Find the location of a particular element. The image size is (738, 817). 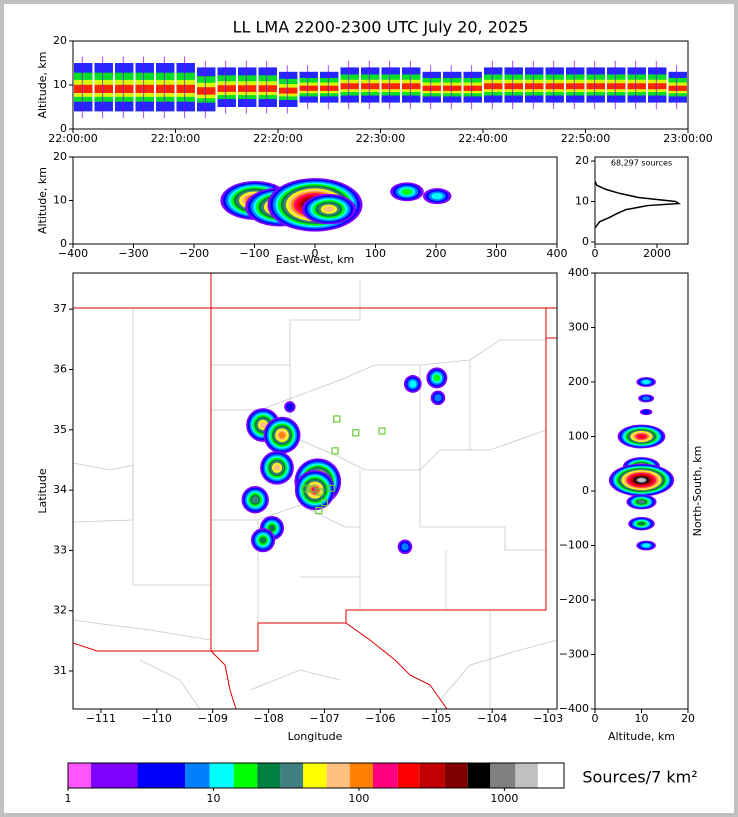

plot-area is located at coordinates (638, 204).